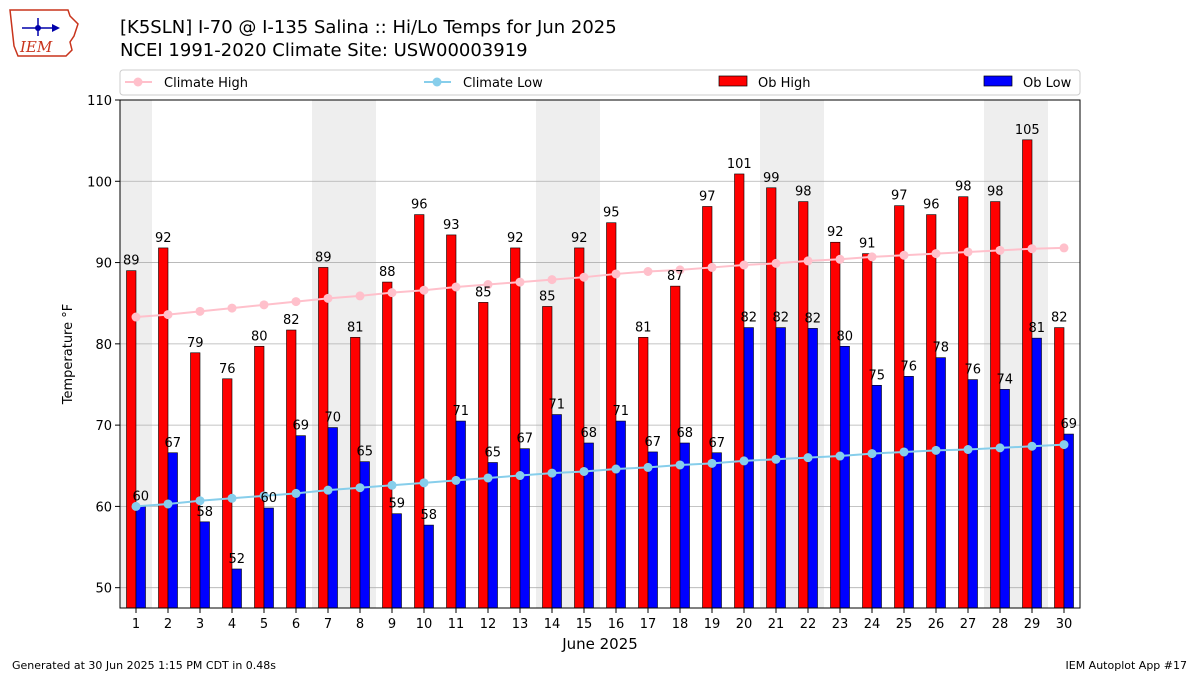 The width and height of the screenshot is (1200, 675). What do you see at coordinates (103, 507) in the screenshot?
I see `y-tick-label: 60` at bounding box center [103, 507].